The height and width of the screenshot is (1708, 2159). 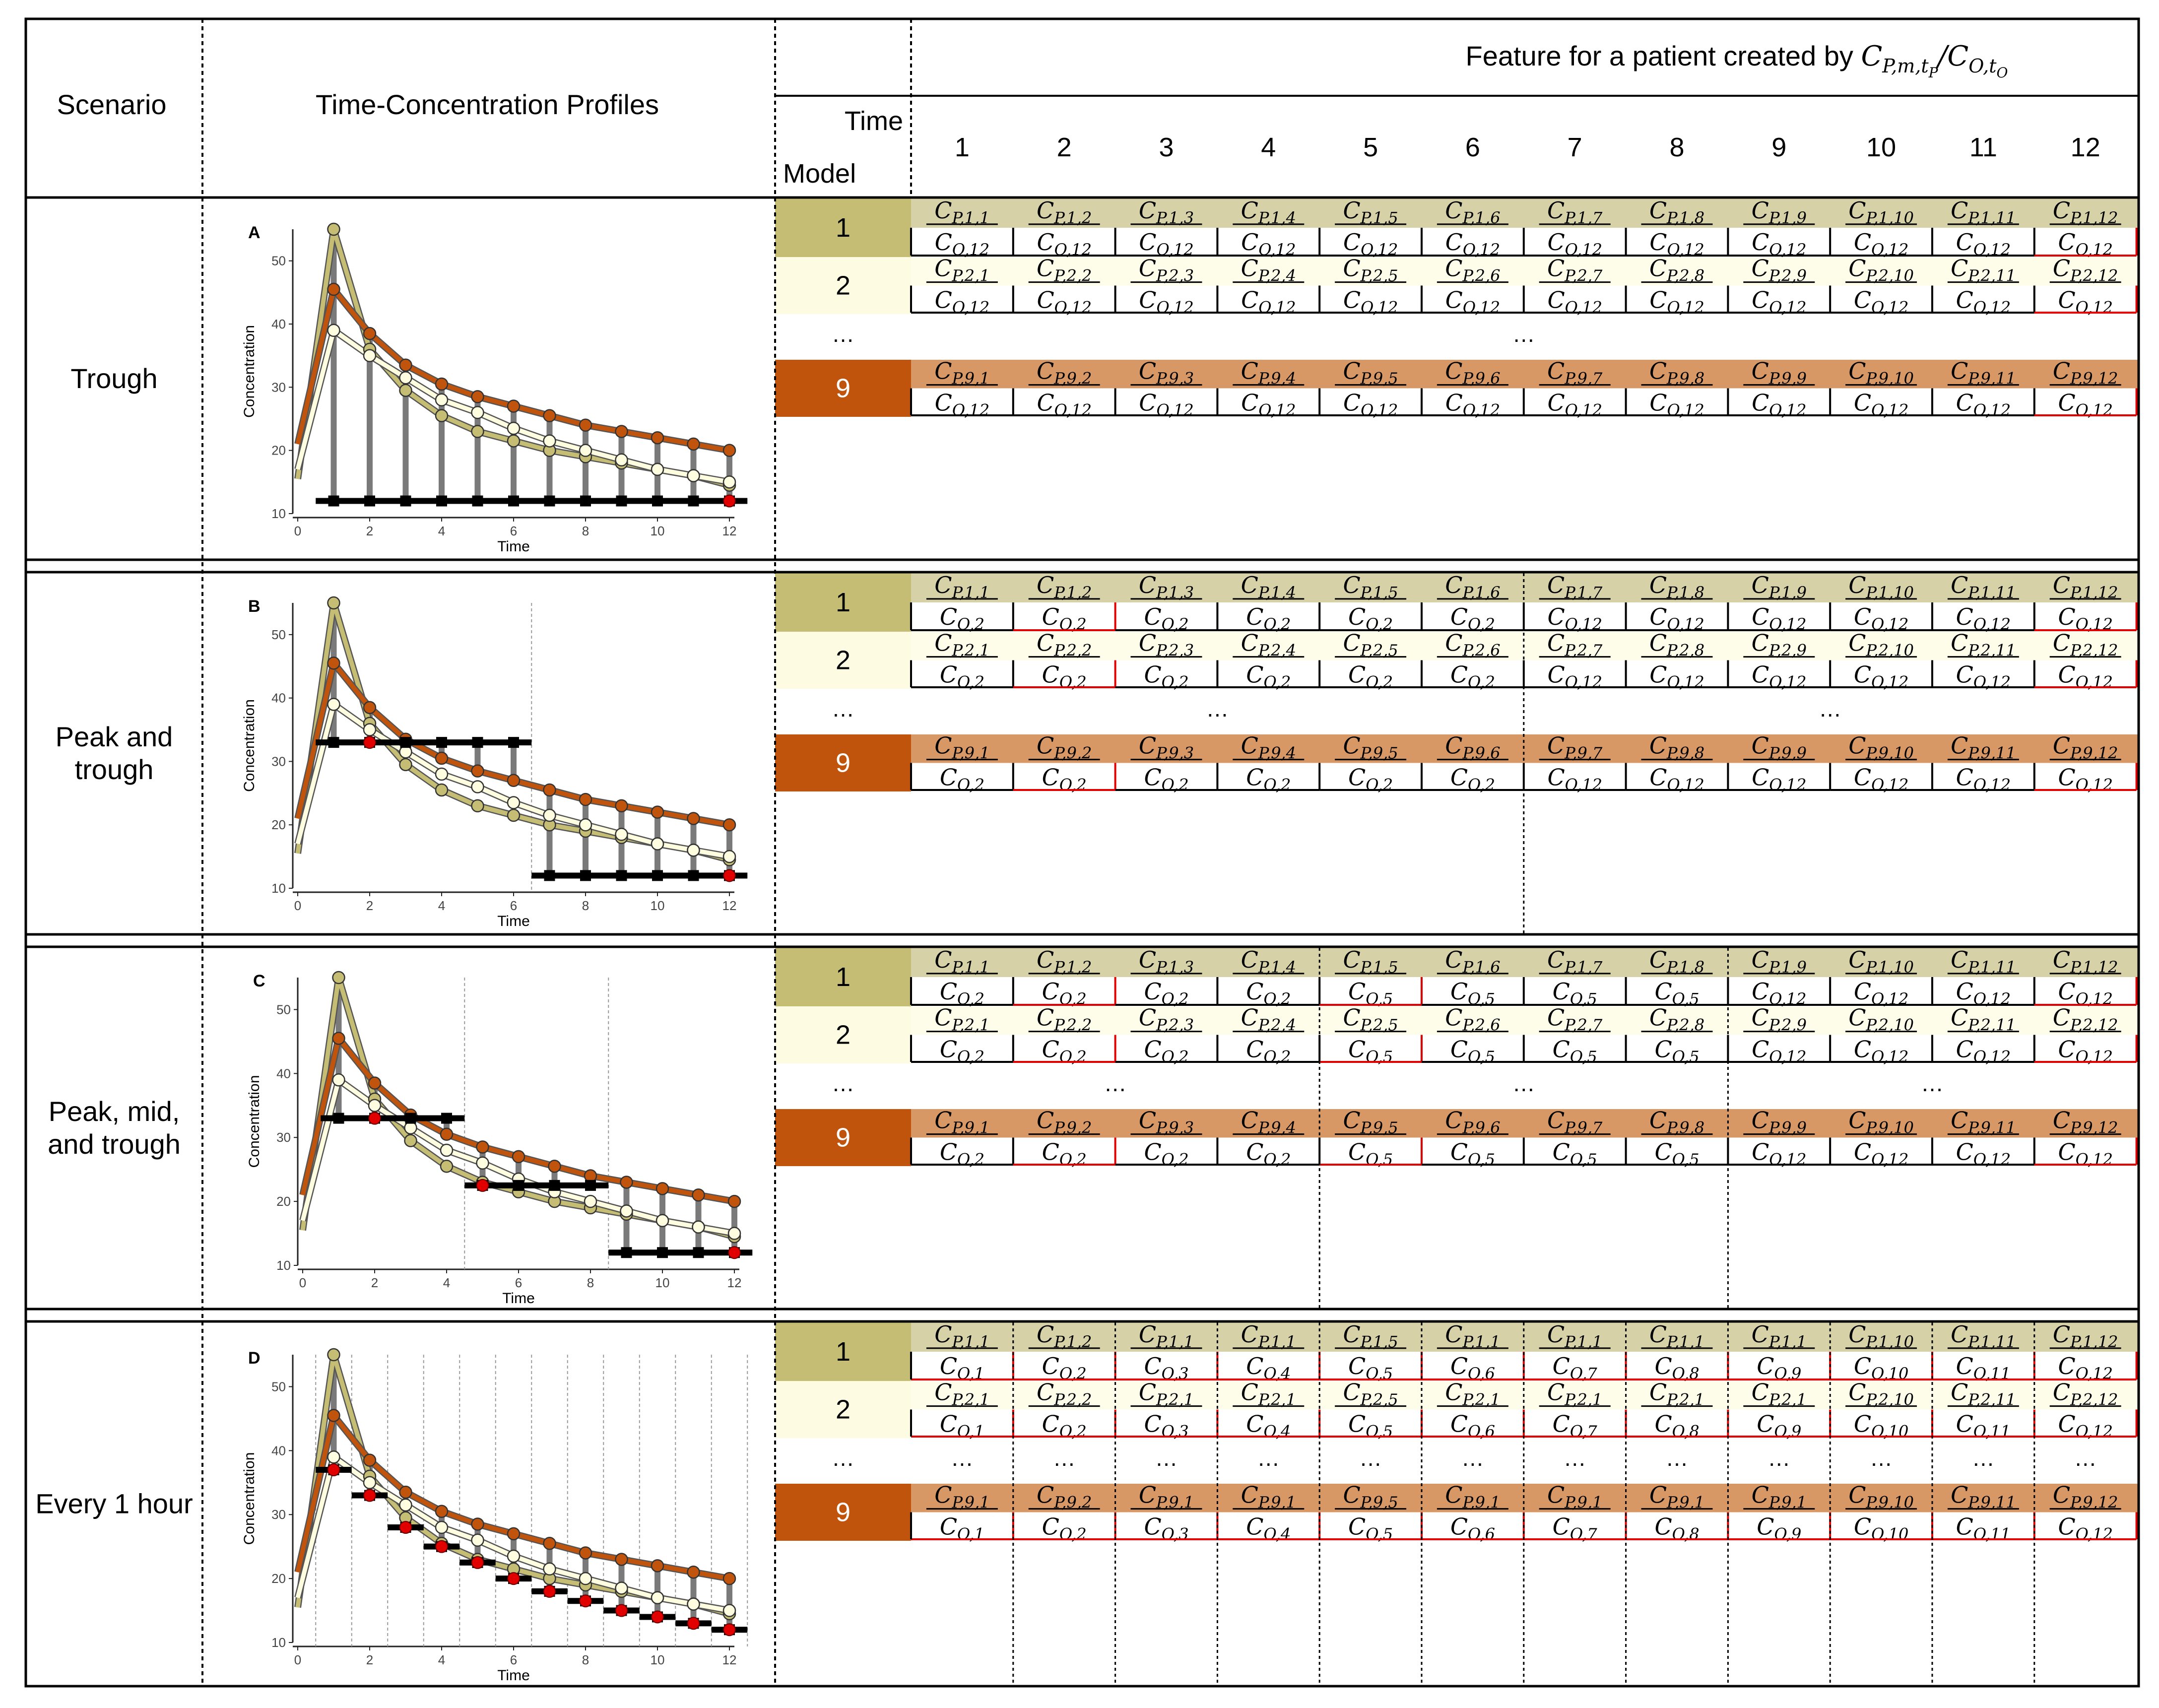 I want to click on feature-cell-1: CP,9,1CO,2, so click(x=962, y=763).